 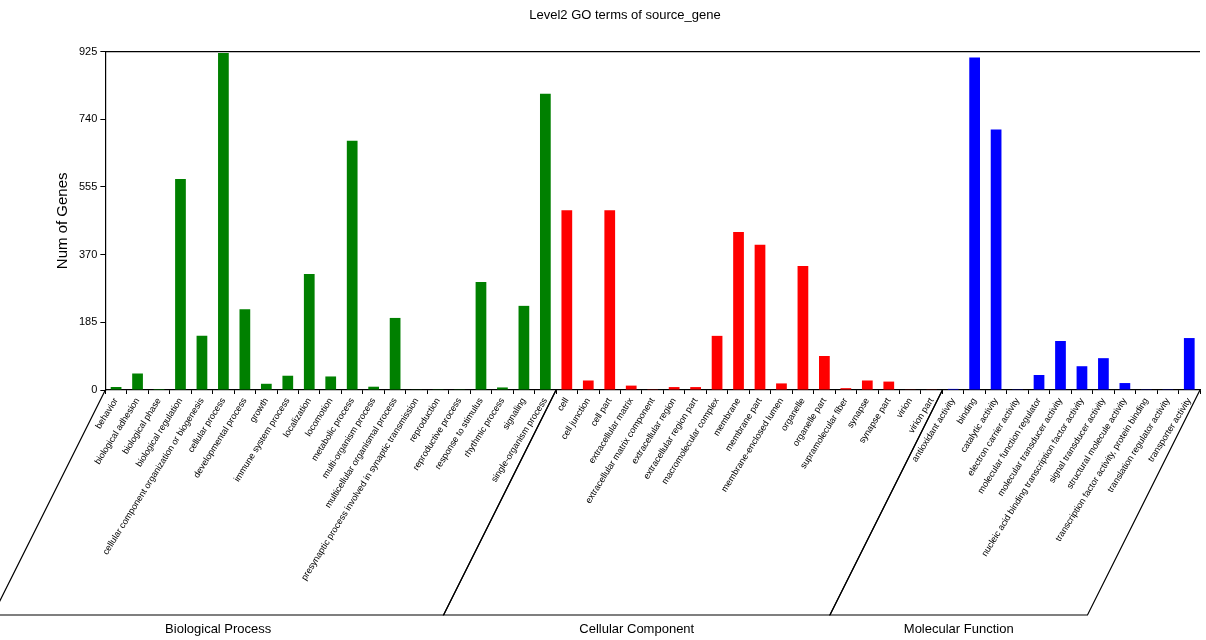 What do you see at coordinates (625, 15) in the screenshot?
I see `chart-title: Level2 GO terms of source_gene` at bounding box center [625, 15].